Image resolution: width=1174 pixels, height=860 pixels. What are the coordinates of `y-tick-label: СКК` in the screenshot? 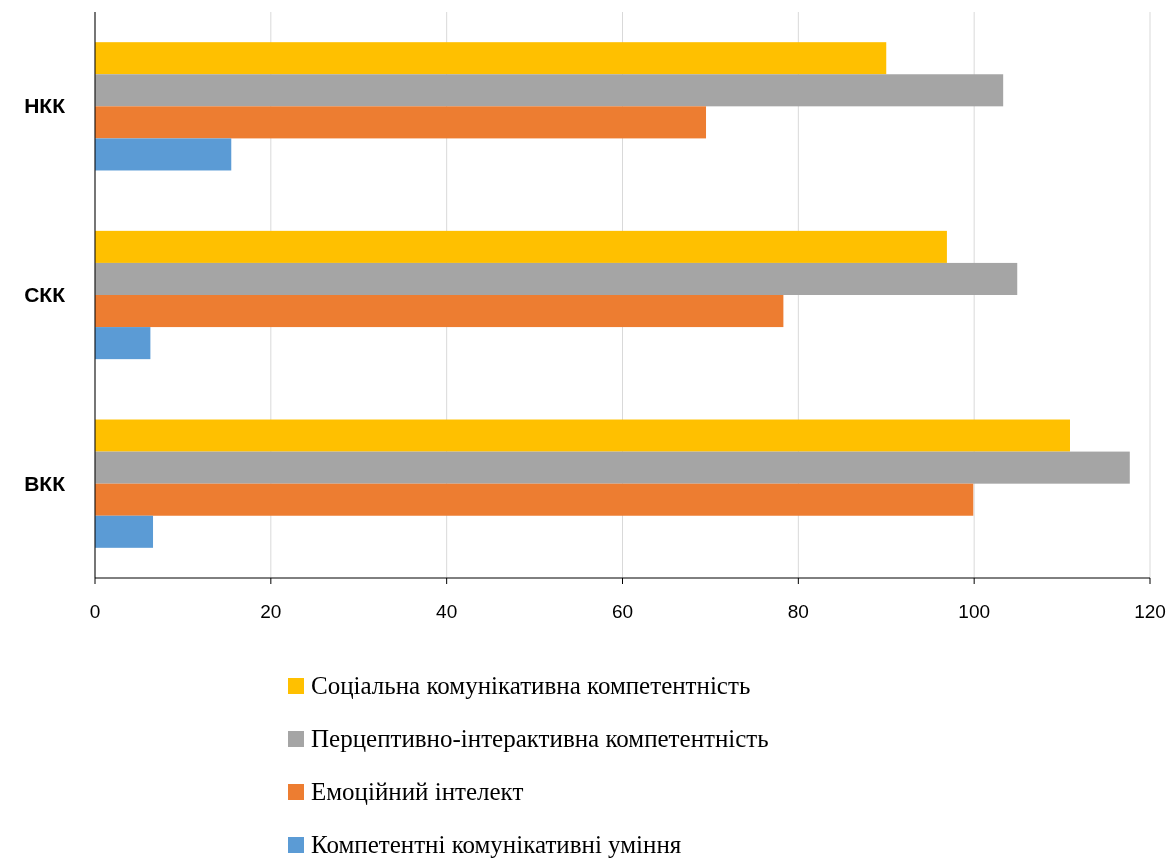 It's located at (45, 294).